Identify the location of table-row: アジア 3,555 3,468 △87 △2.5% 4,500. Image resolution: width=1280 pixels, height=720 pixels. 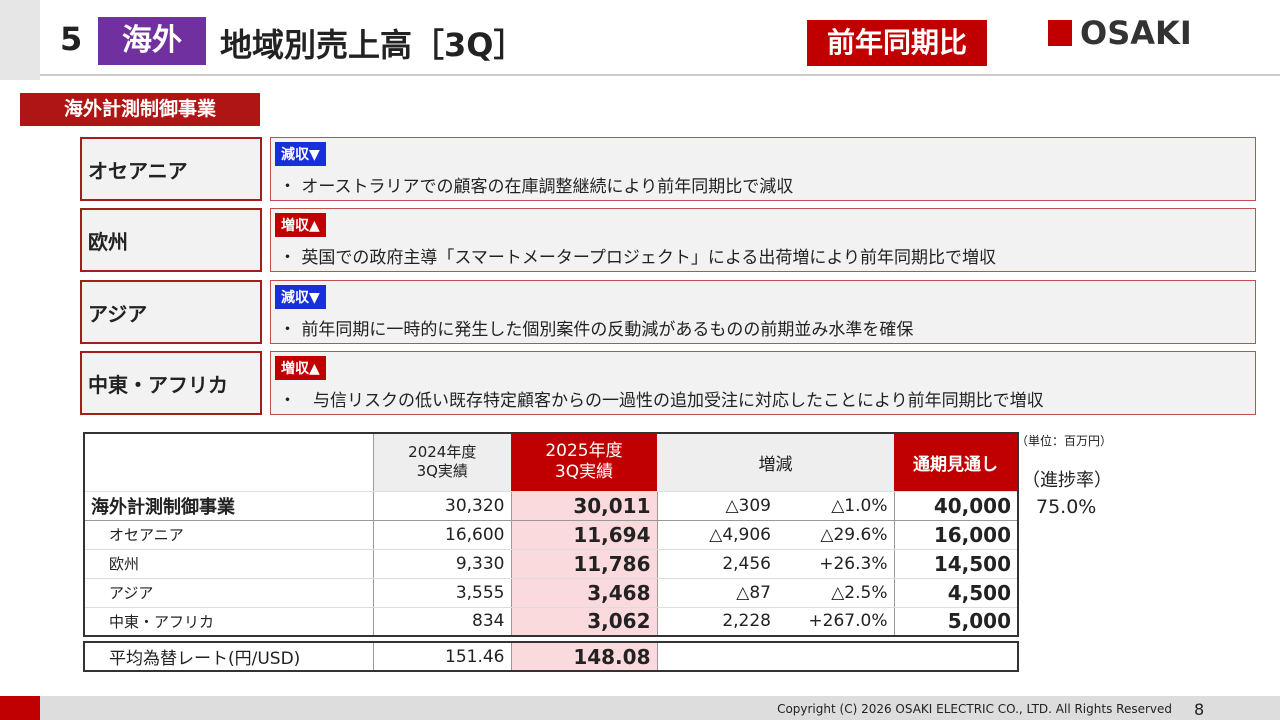
(551, 593).